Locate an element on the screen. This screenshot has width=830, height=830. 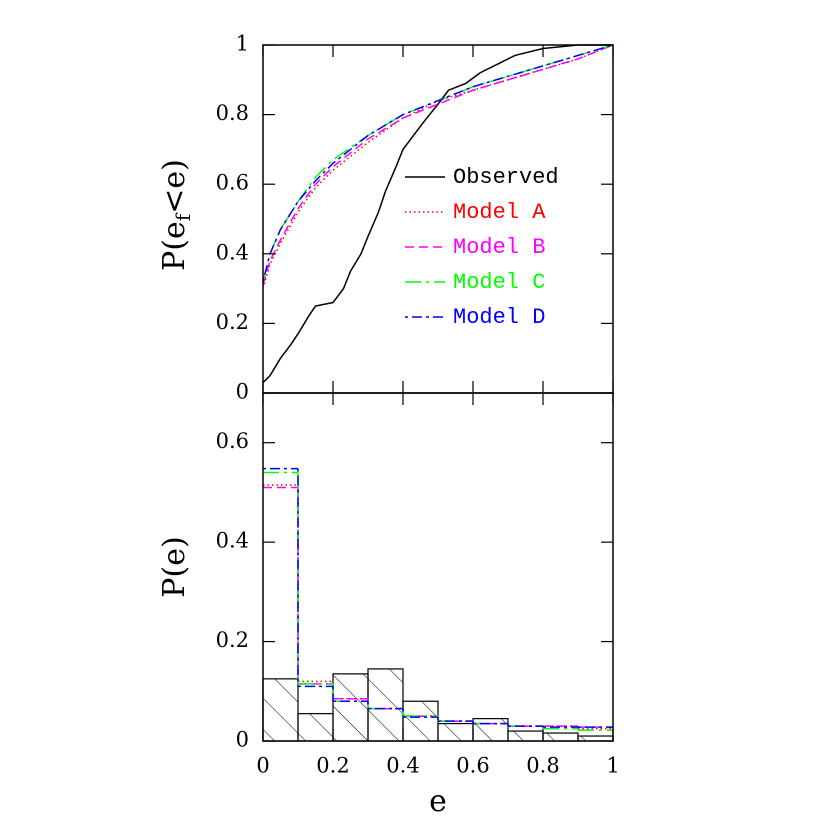
legend-label: Observed is located at coordinates (506, 177).